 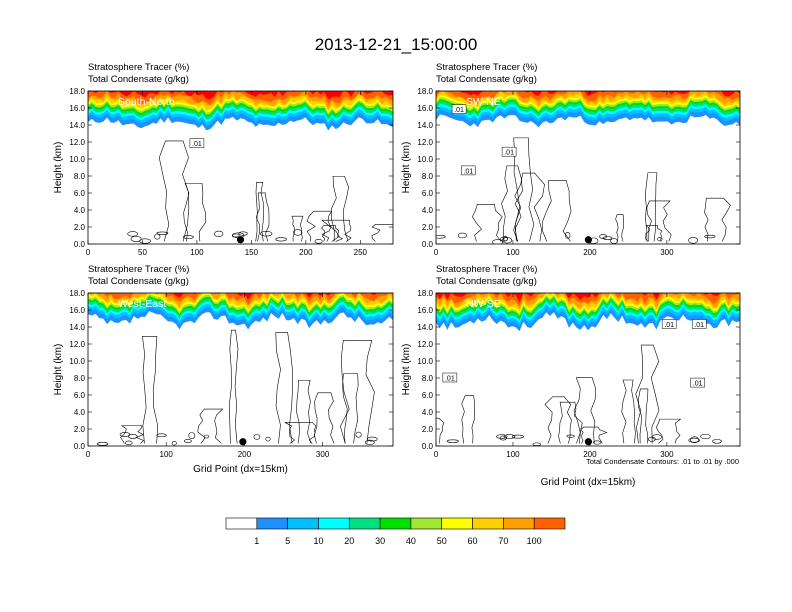 I want to click on ytick-label: 16.0, so click(x=425, y=310).